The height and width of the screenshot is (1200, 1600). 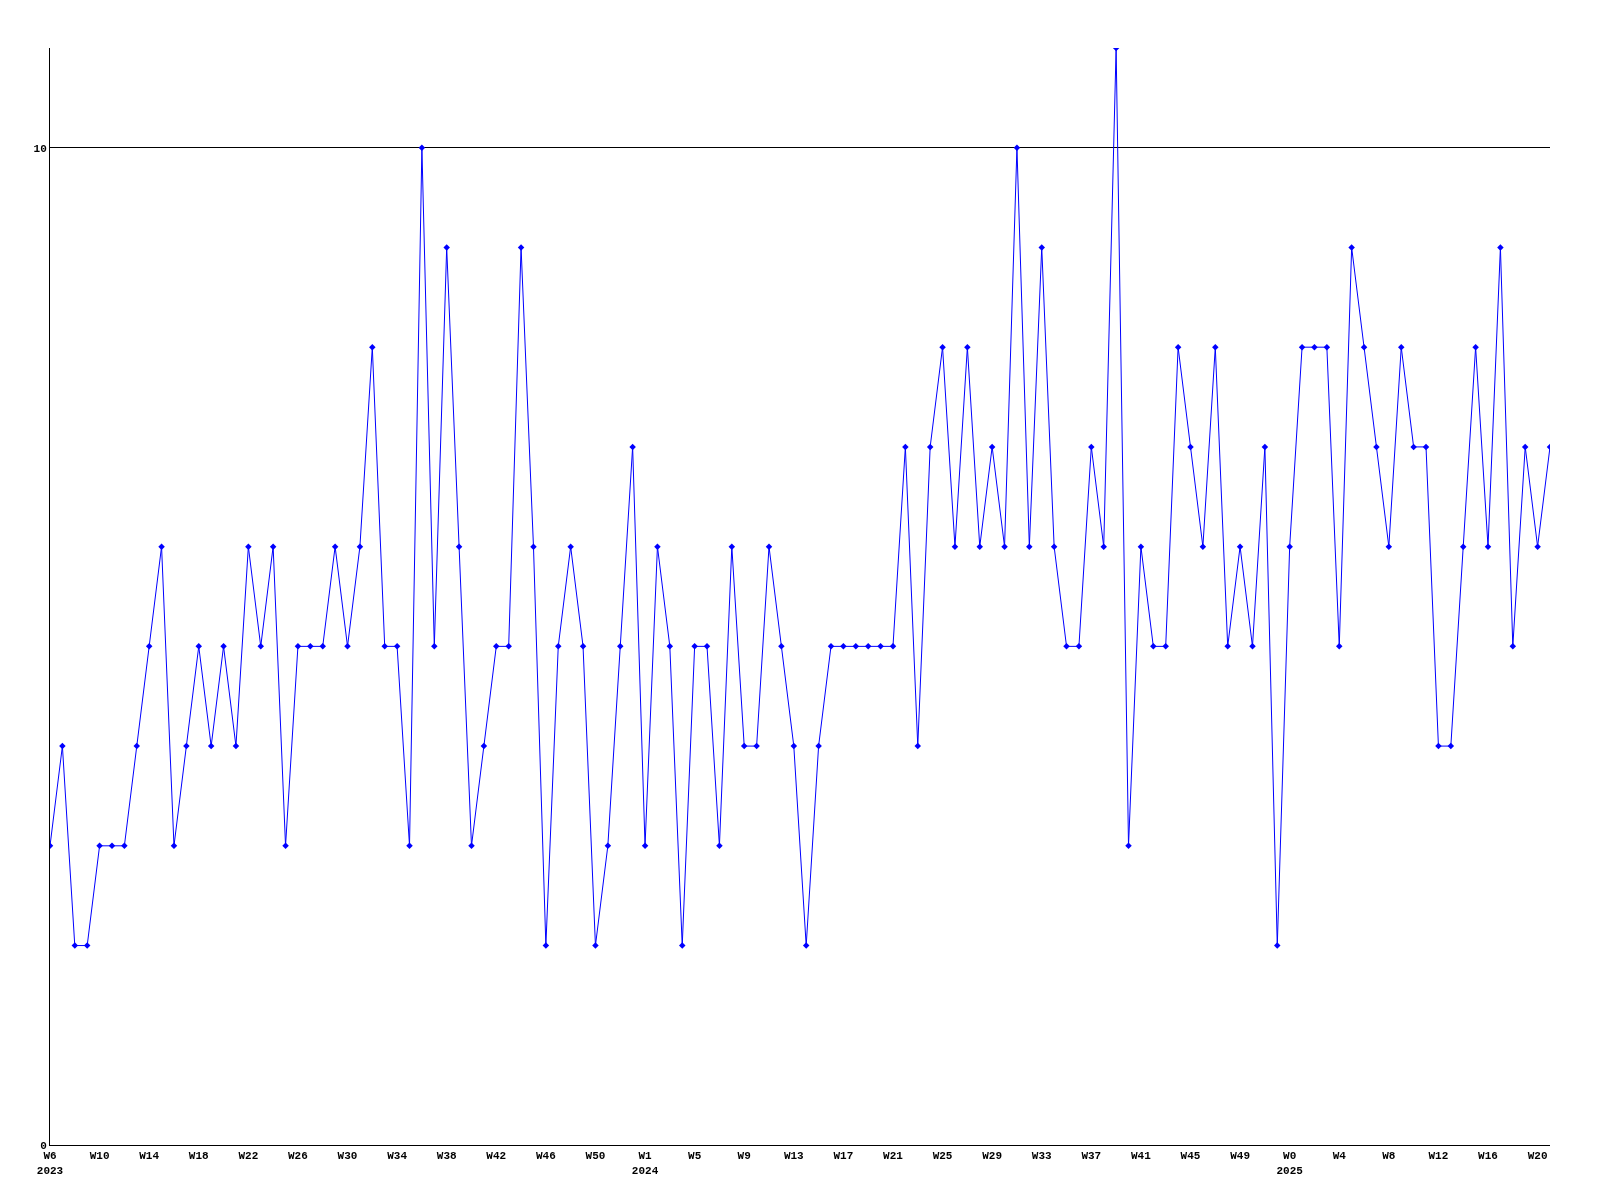 I want to click on x-tick-label: W9, so click(x=744, y=1156).